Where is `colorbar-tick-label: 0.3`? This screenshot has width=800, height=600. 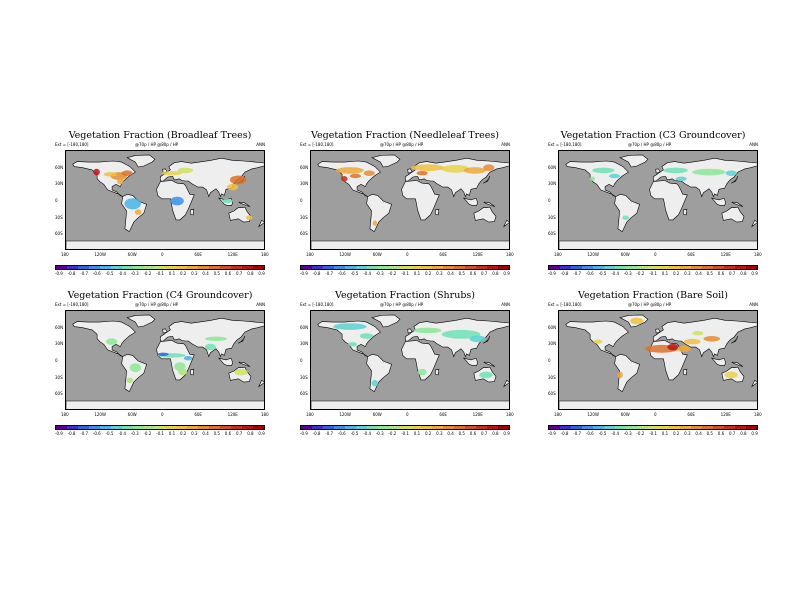 colorbar-tick-label: 0.3 is located at coordinates (439, 433).